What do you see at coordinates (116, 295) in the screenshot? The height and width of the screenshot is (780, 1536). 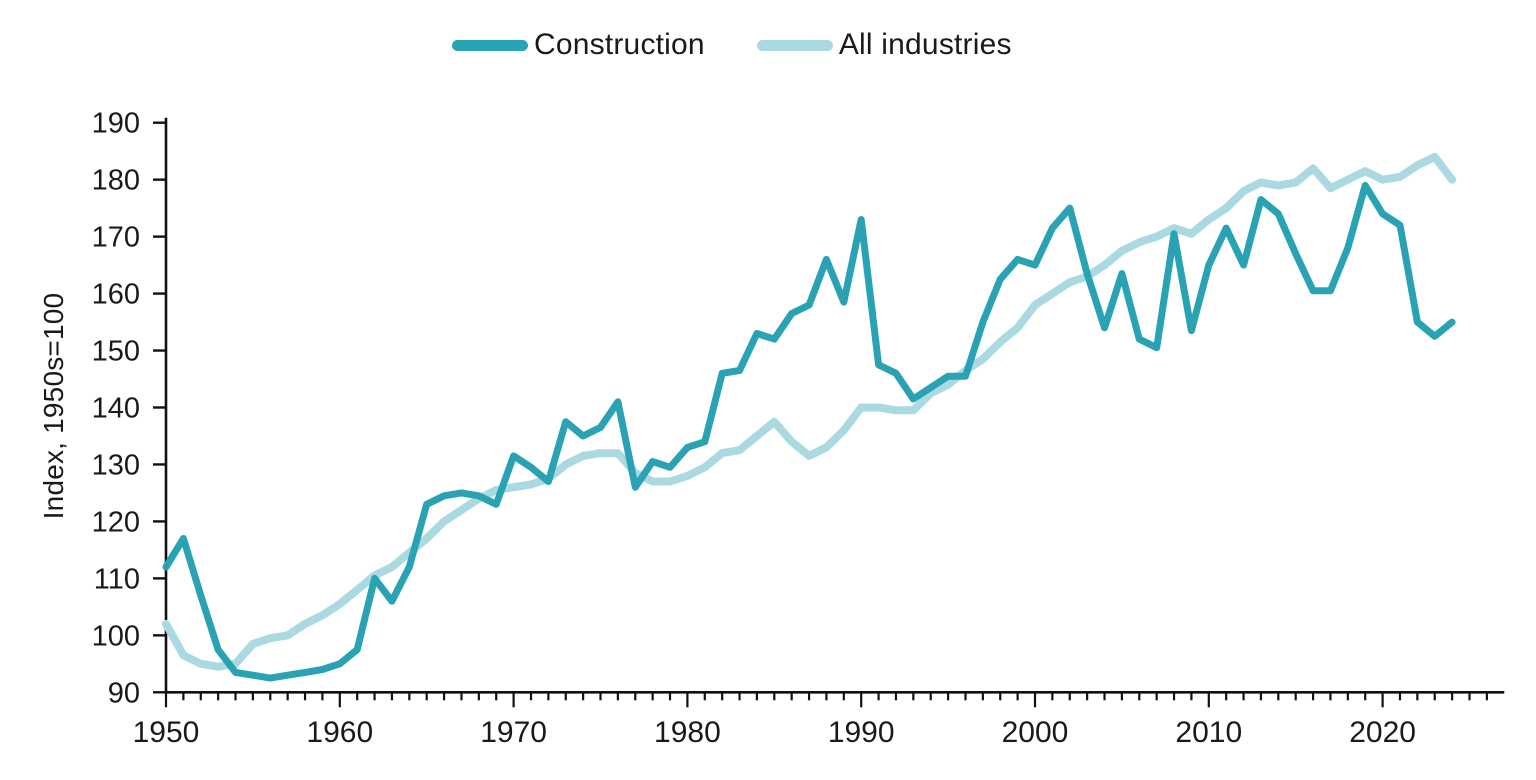 I see `y-tick-label: 160` at bounding box center [116, 295].